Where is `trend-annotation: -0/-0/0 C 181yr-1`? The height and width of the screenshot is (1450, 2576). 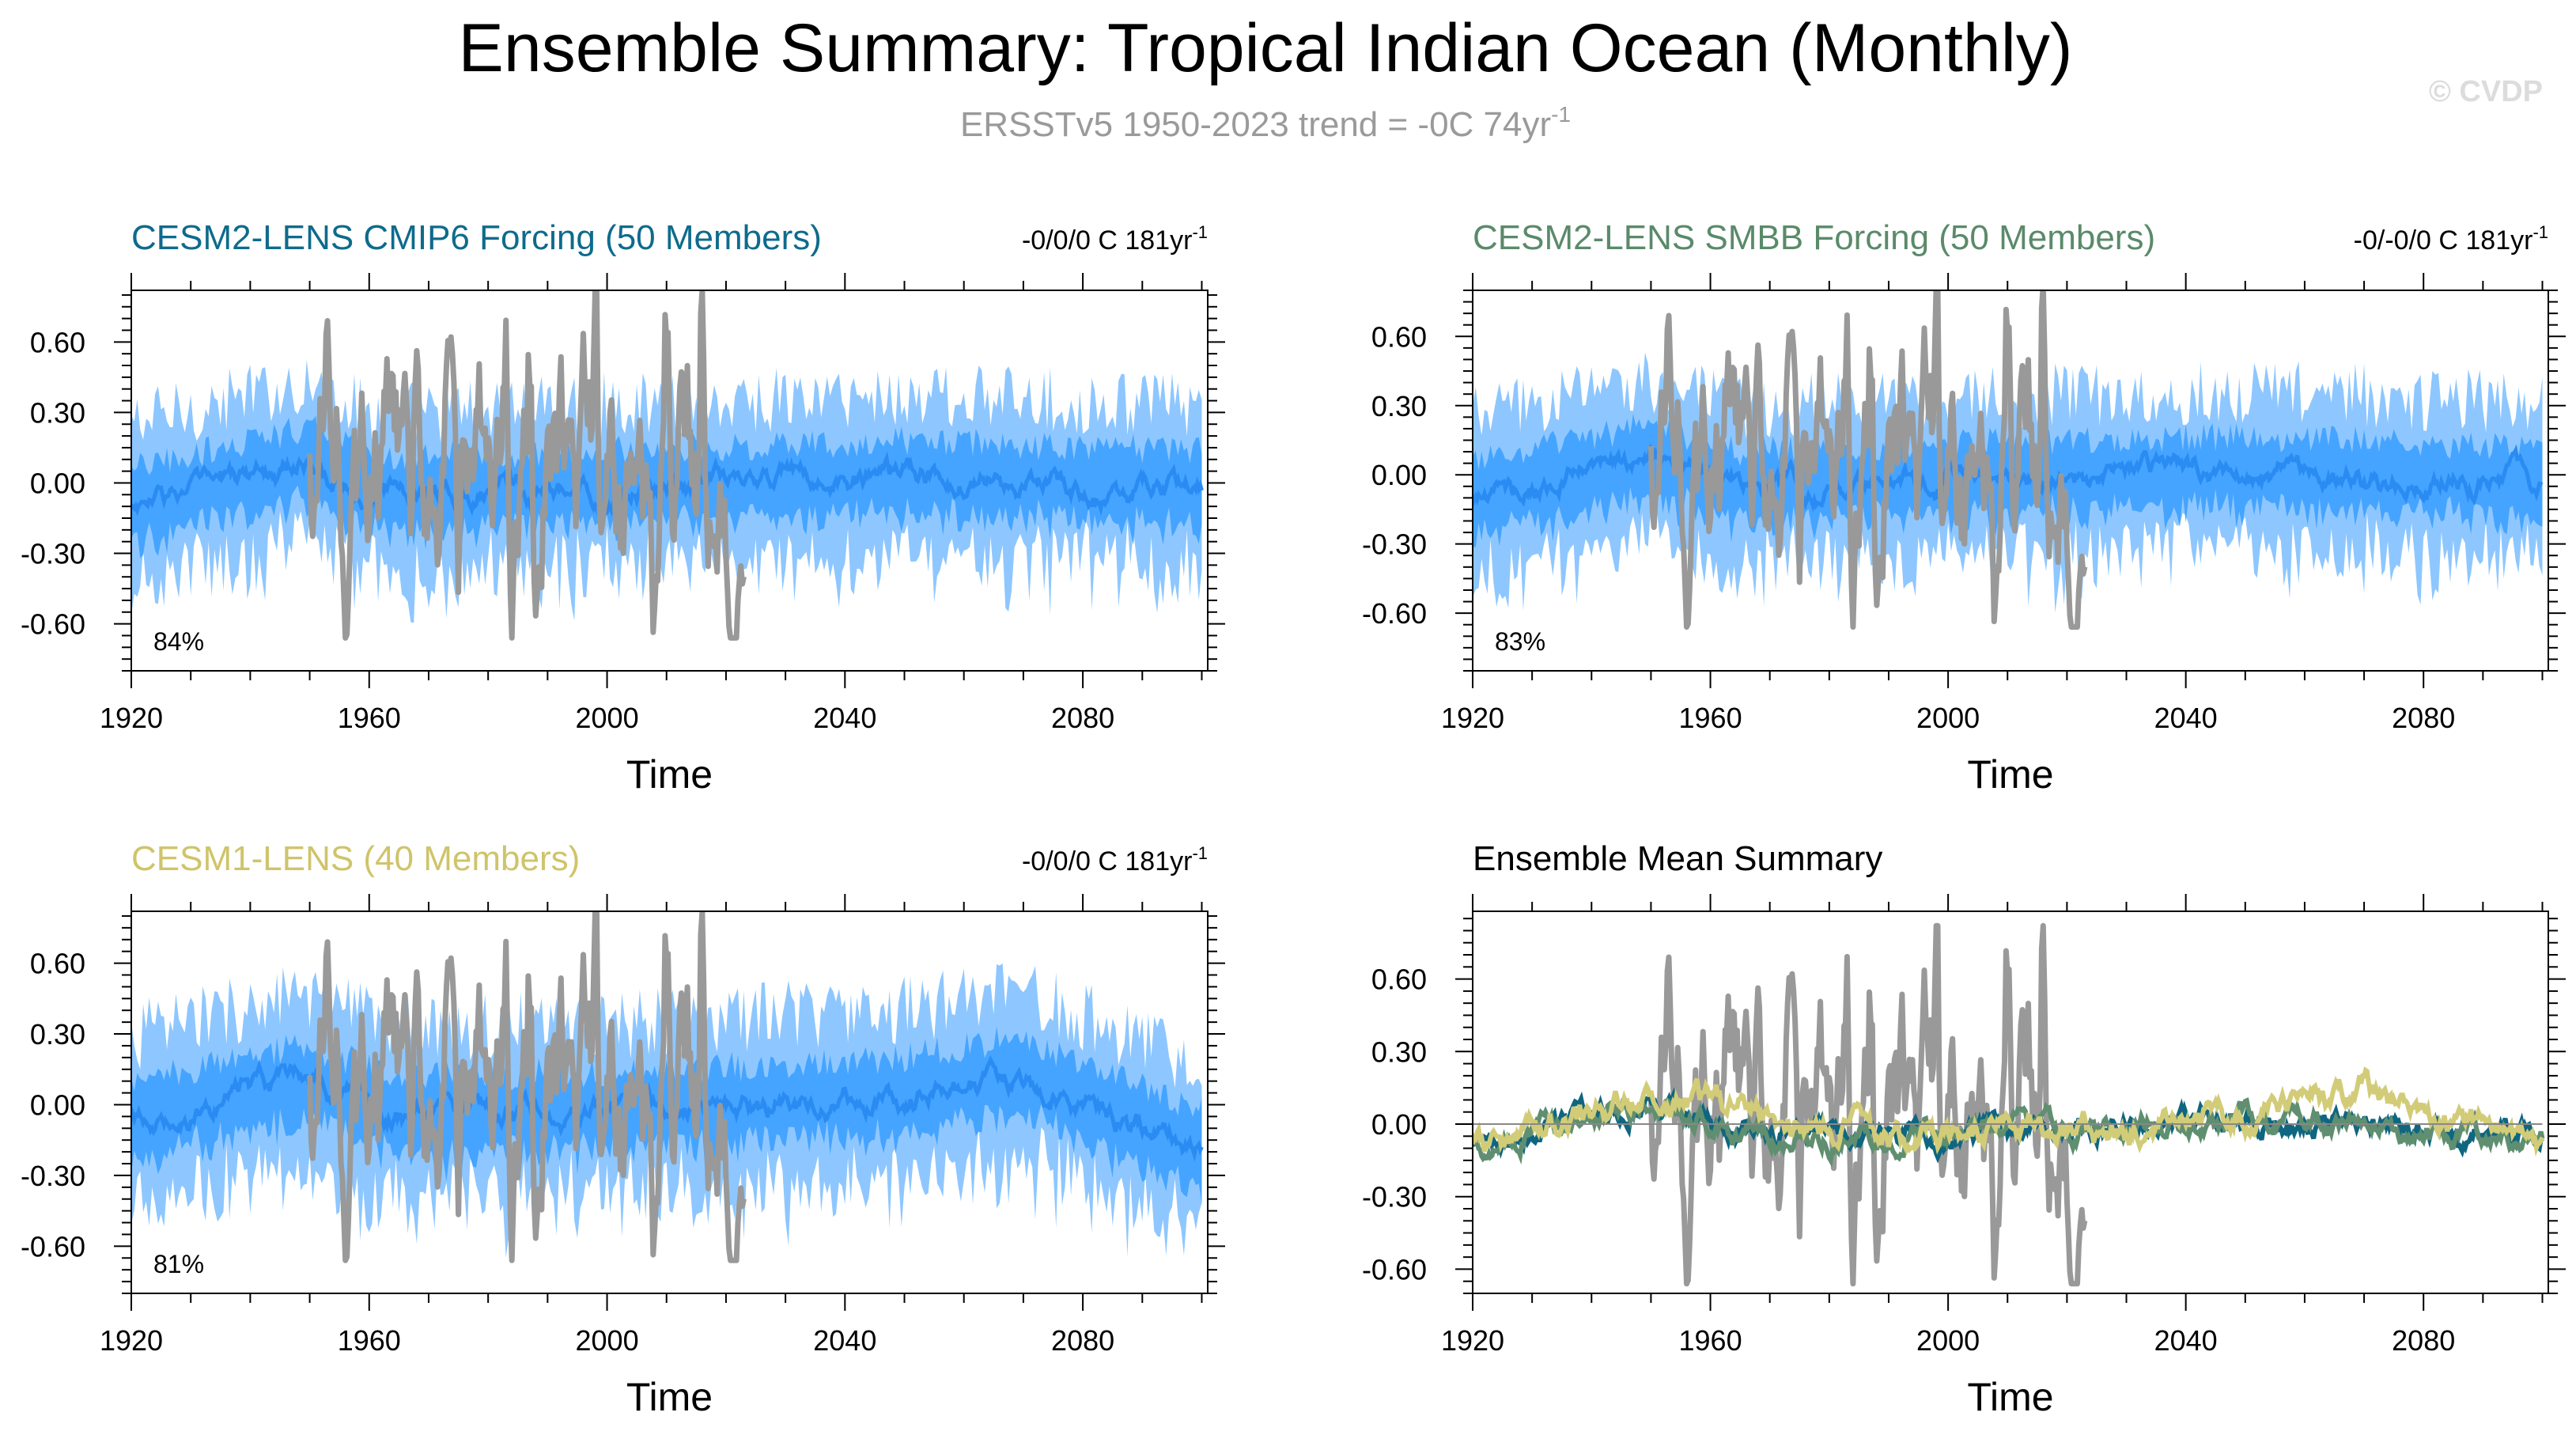
trend-annotation: -0/-0/0 C 181yr-1 is located at coordinates (2451, 239).